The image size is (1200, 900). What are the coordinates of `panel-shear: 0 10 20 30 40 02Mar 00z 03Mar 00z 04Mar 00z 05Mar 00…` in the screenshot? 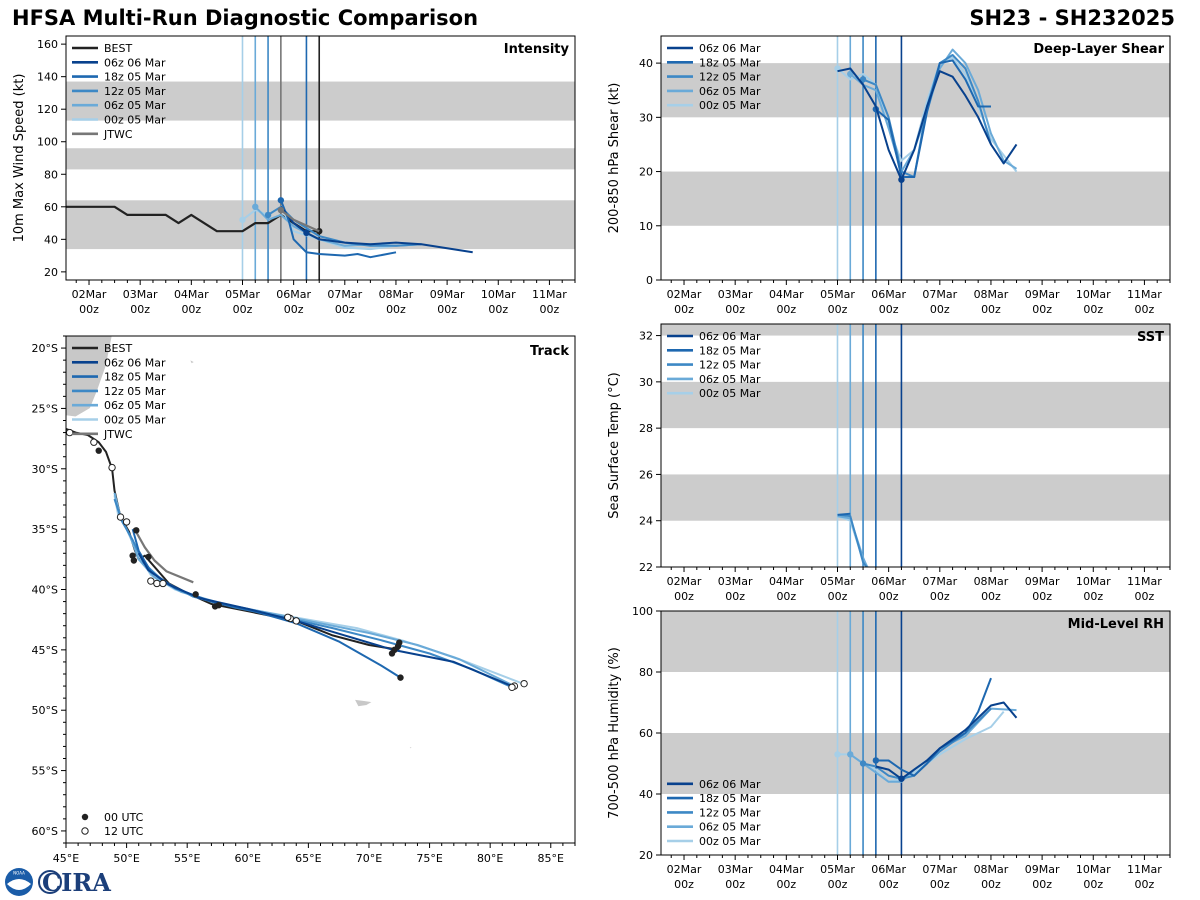 It's located at (889, 175).